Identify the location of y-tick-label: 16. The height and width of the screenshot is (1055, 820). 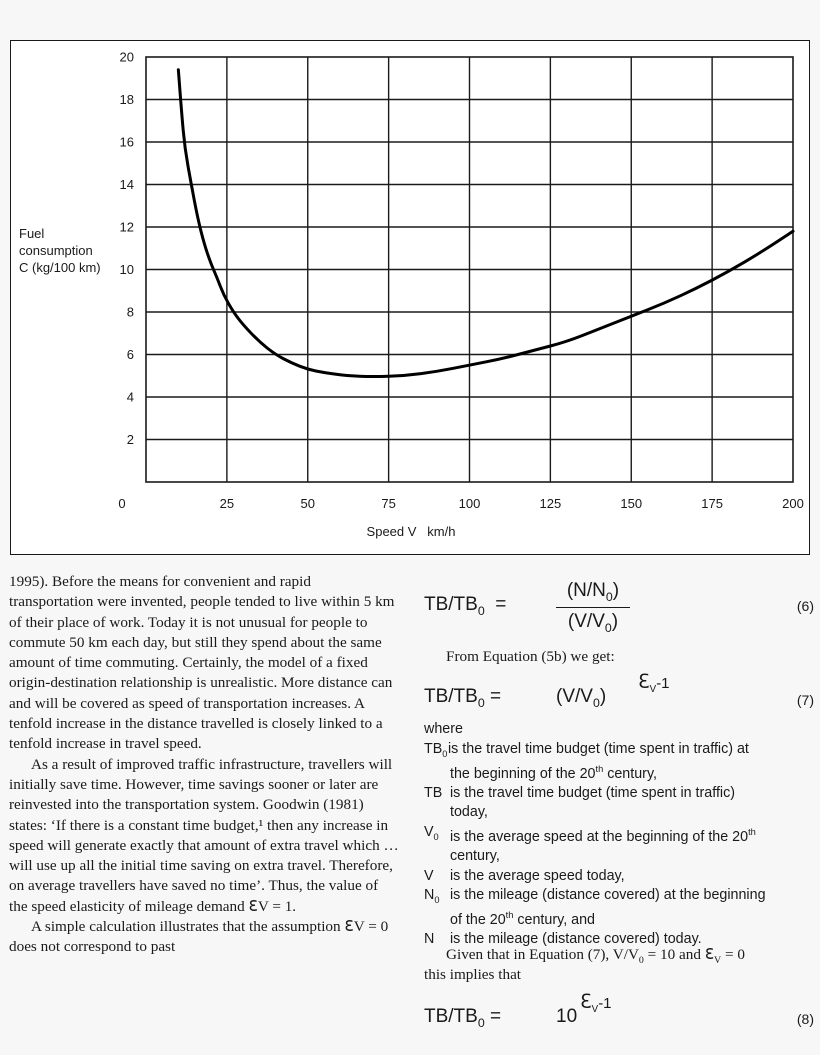
(127, 142).